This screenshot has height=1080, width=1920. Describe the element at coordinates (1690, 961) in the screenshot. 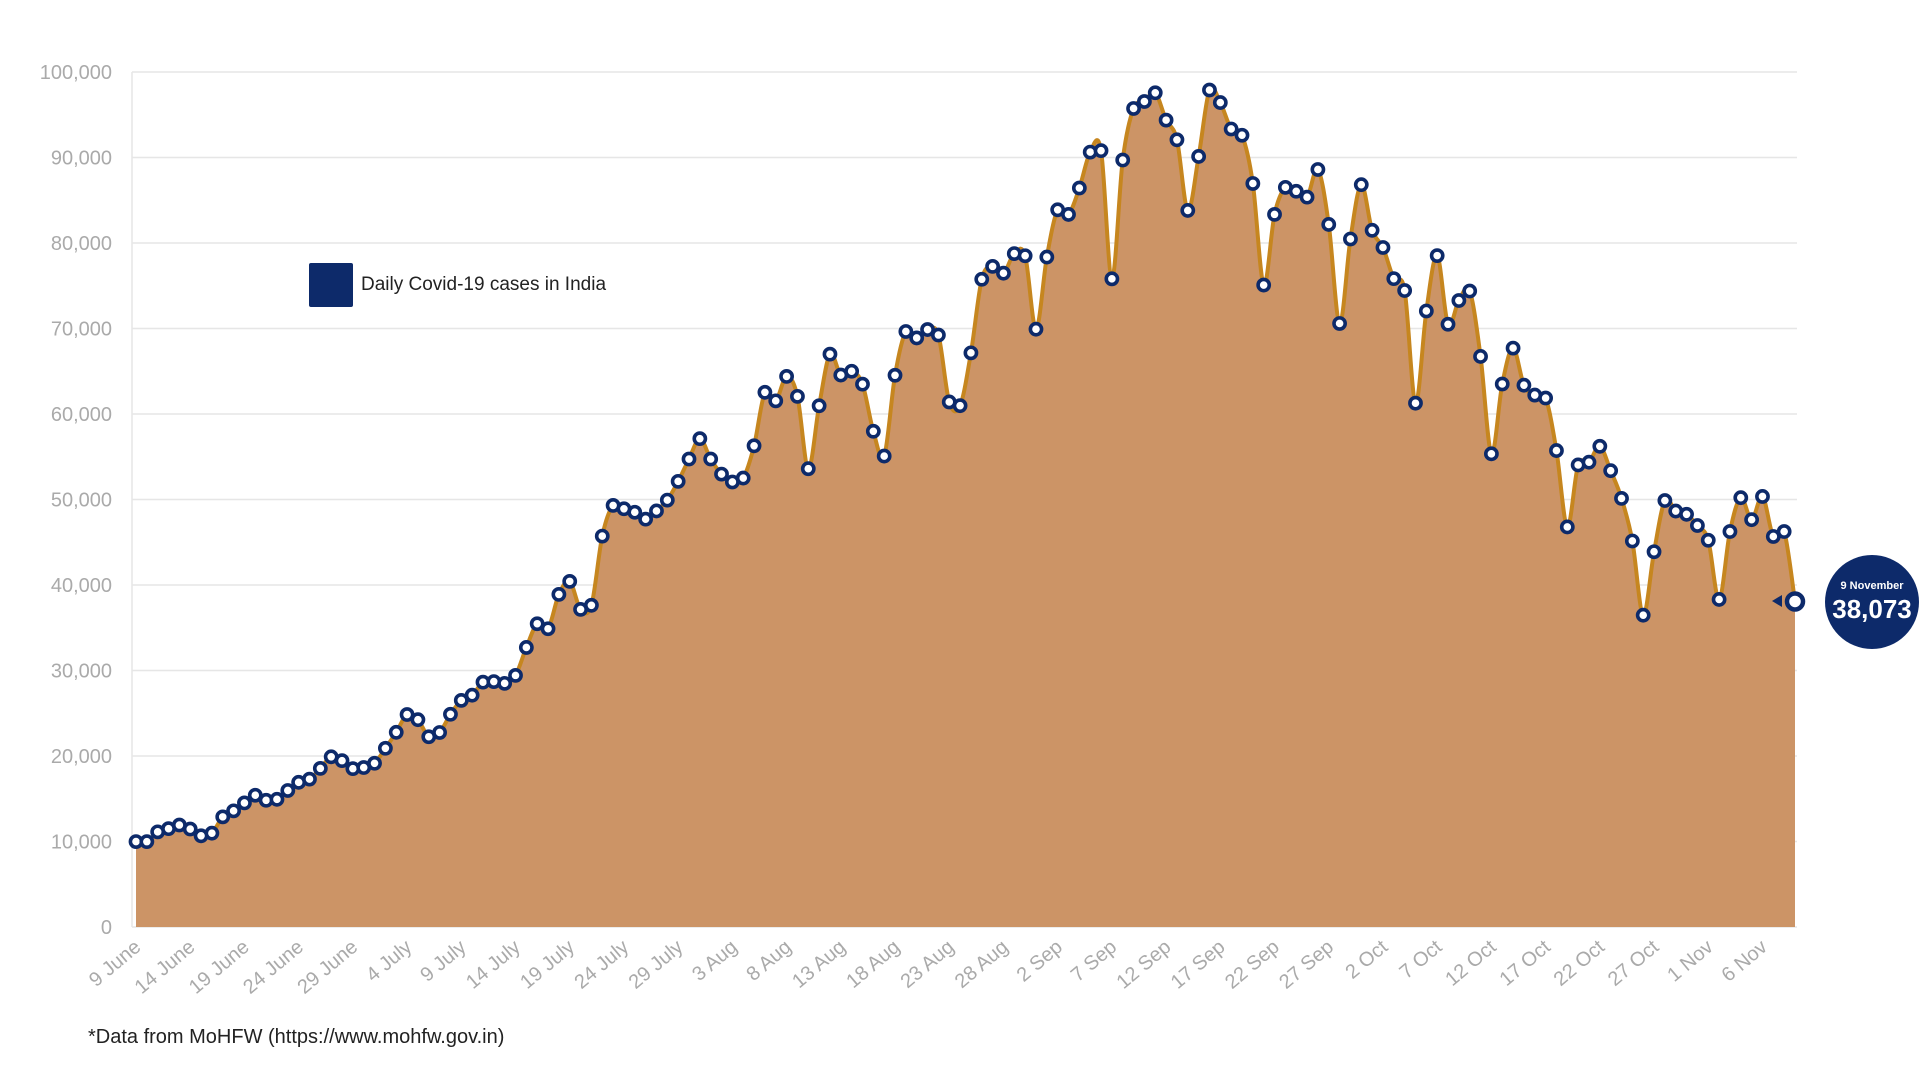

I see `x-tick-label: 1 Nov` at that location.